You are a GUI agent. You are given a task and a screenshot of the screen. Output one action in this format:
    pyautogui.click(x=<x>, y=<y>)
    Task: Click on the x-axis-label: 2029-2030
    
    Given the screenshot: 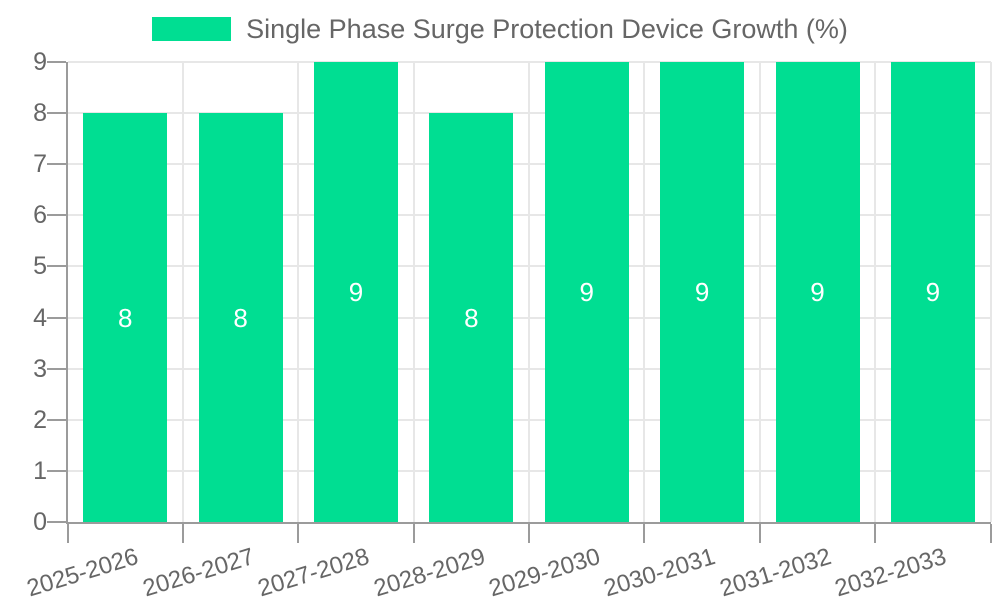 What is the action you would take?
    pyautogui.click(x=544, y=571)
    